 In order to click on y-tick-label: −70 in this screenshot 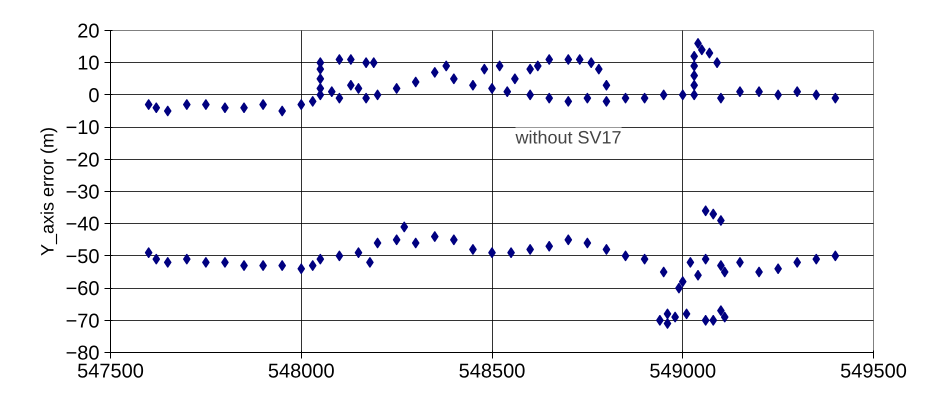, I will do `click(83, 321)`.